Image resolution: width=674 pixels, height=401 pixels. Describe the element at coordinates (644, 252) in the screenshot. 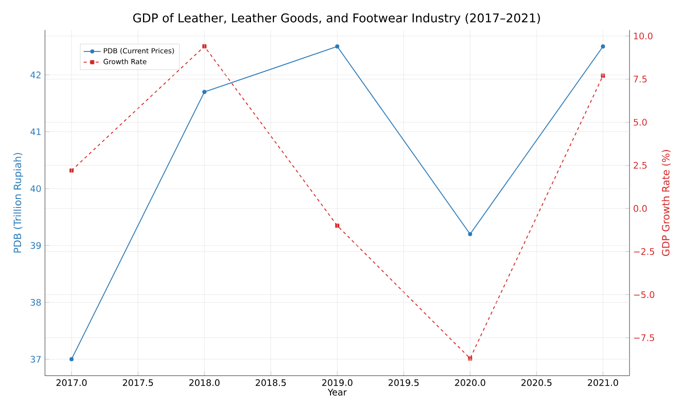

I see `y2-tick-label: −2.5` at that location.